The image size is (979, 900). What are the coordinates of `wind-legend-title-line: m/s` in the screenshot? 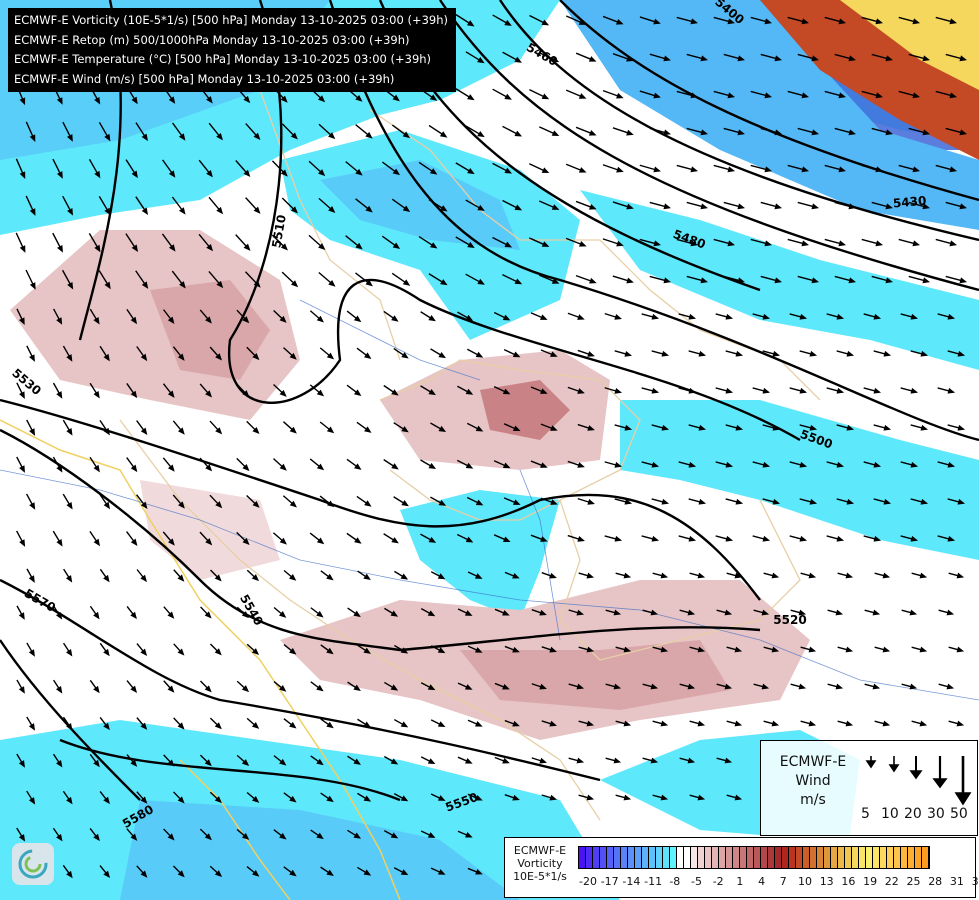 It's located at (813, 800).